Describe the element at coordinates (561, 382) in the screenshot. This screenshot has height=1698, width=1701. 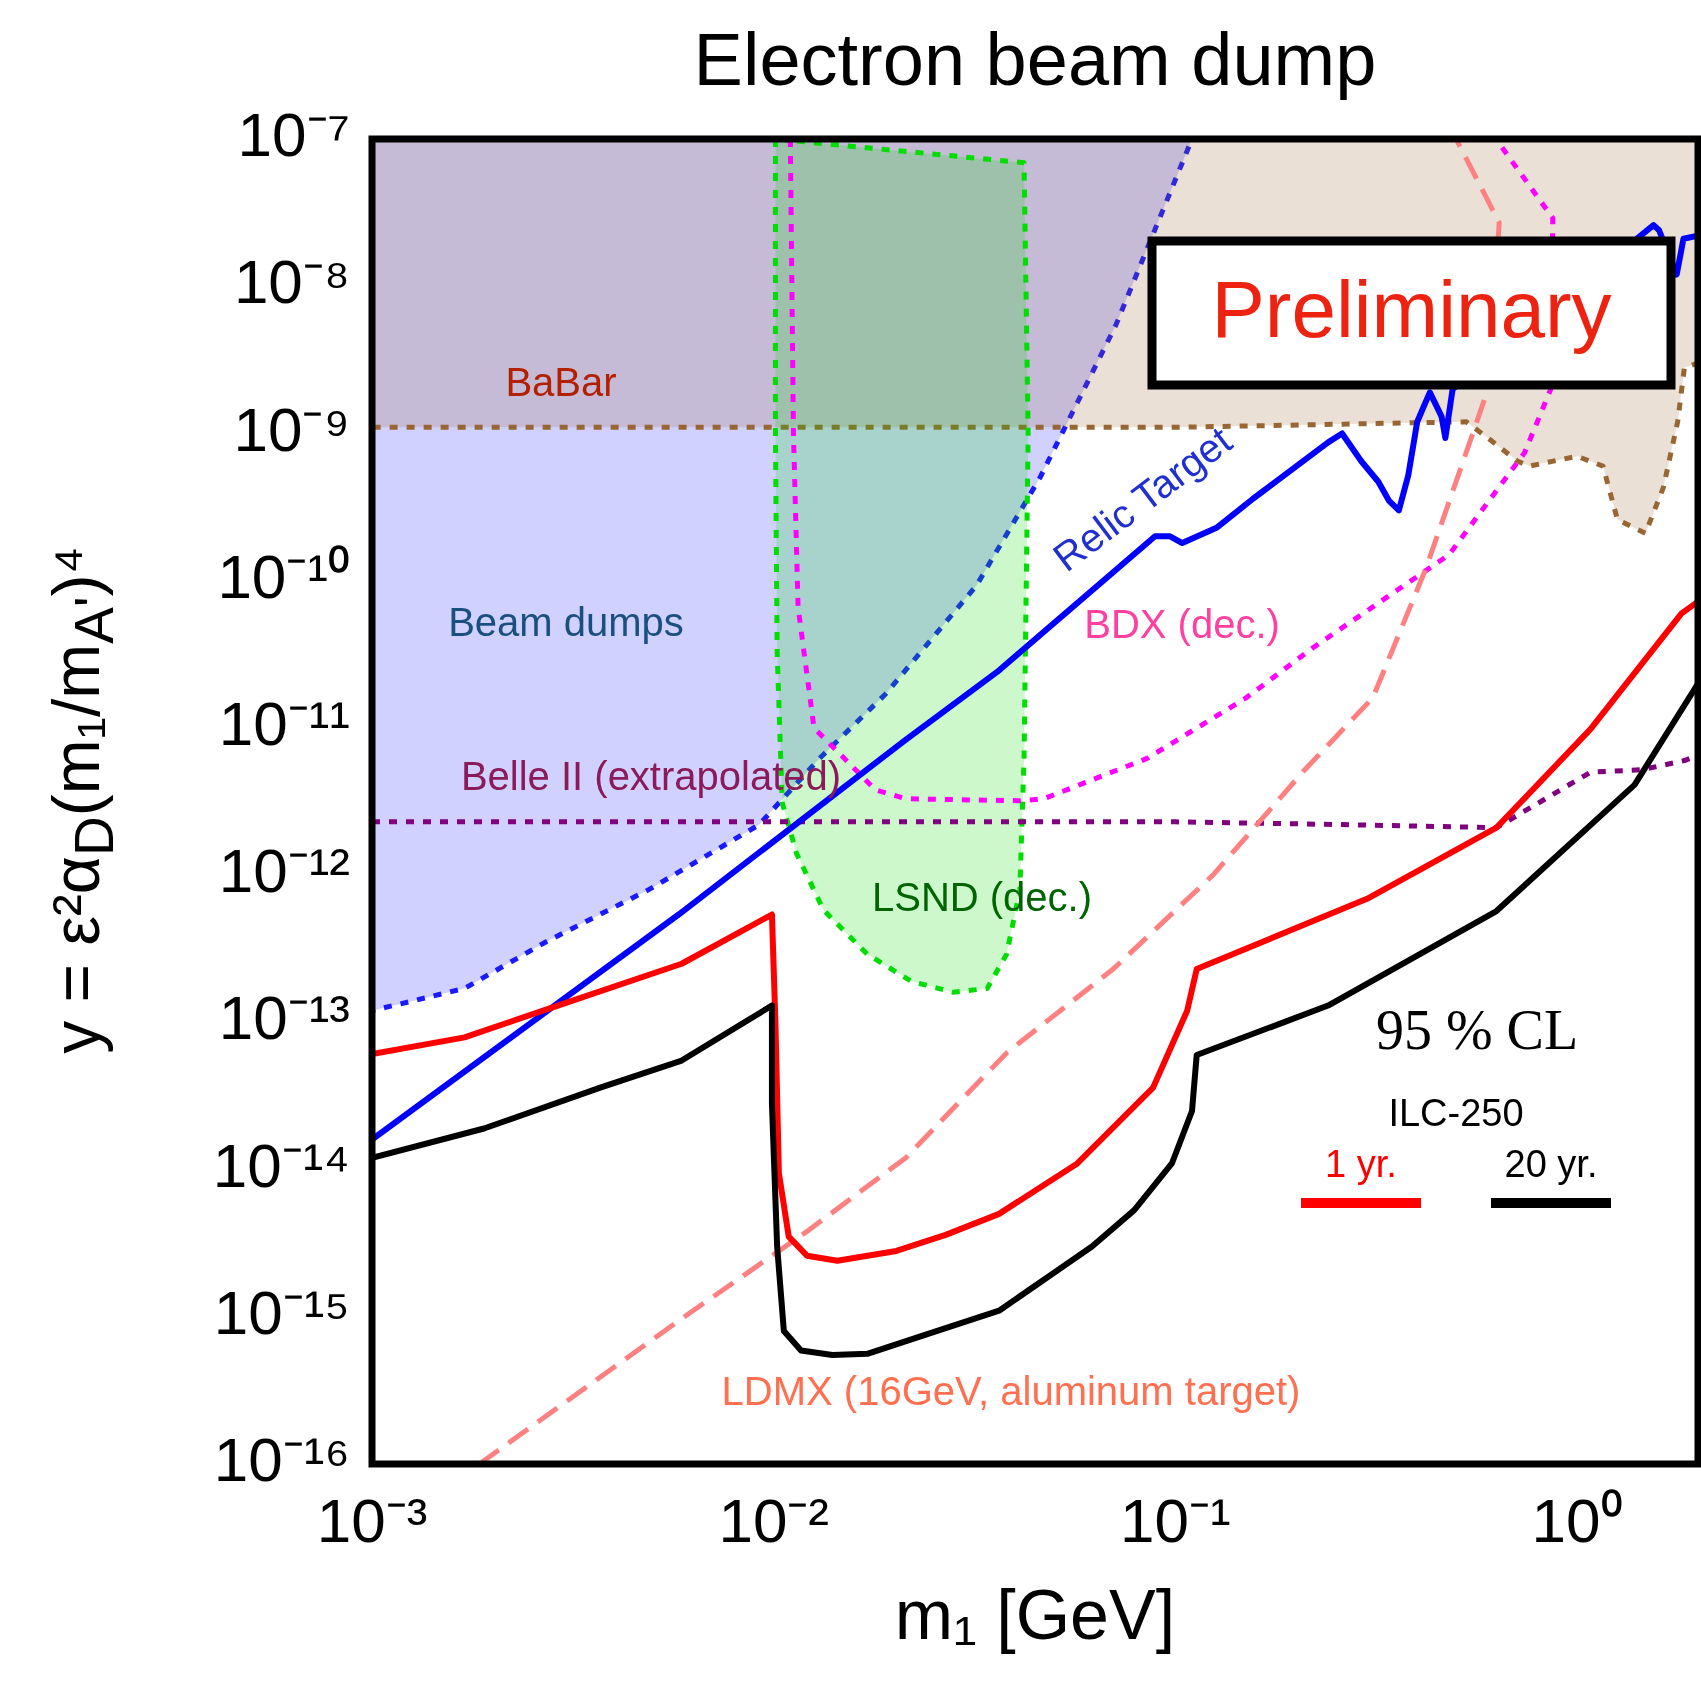
I see `annotation: BaBar` at that location.